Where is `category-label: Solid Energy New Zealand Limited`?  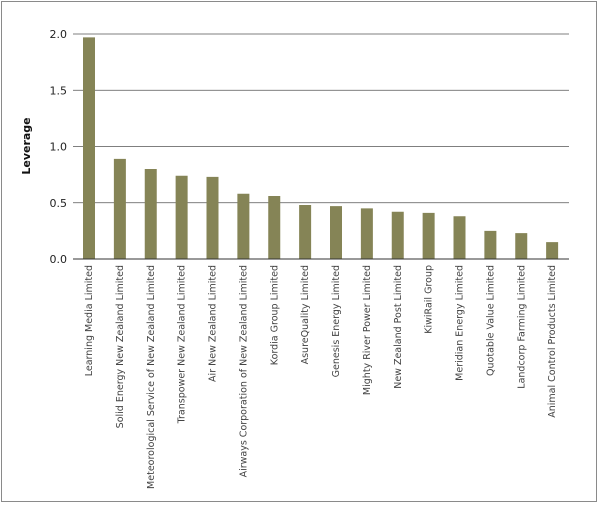 category-label: Solid Energy New Zealand Limited is located at coordinates (120, 346).